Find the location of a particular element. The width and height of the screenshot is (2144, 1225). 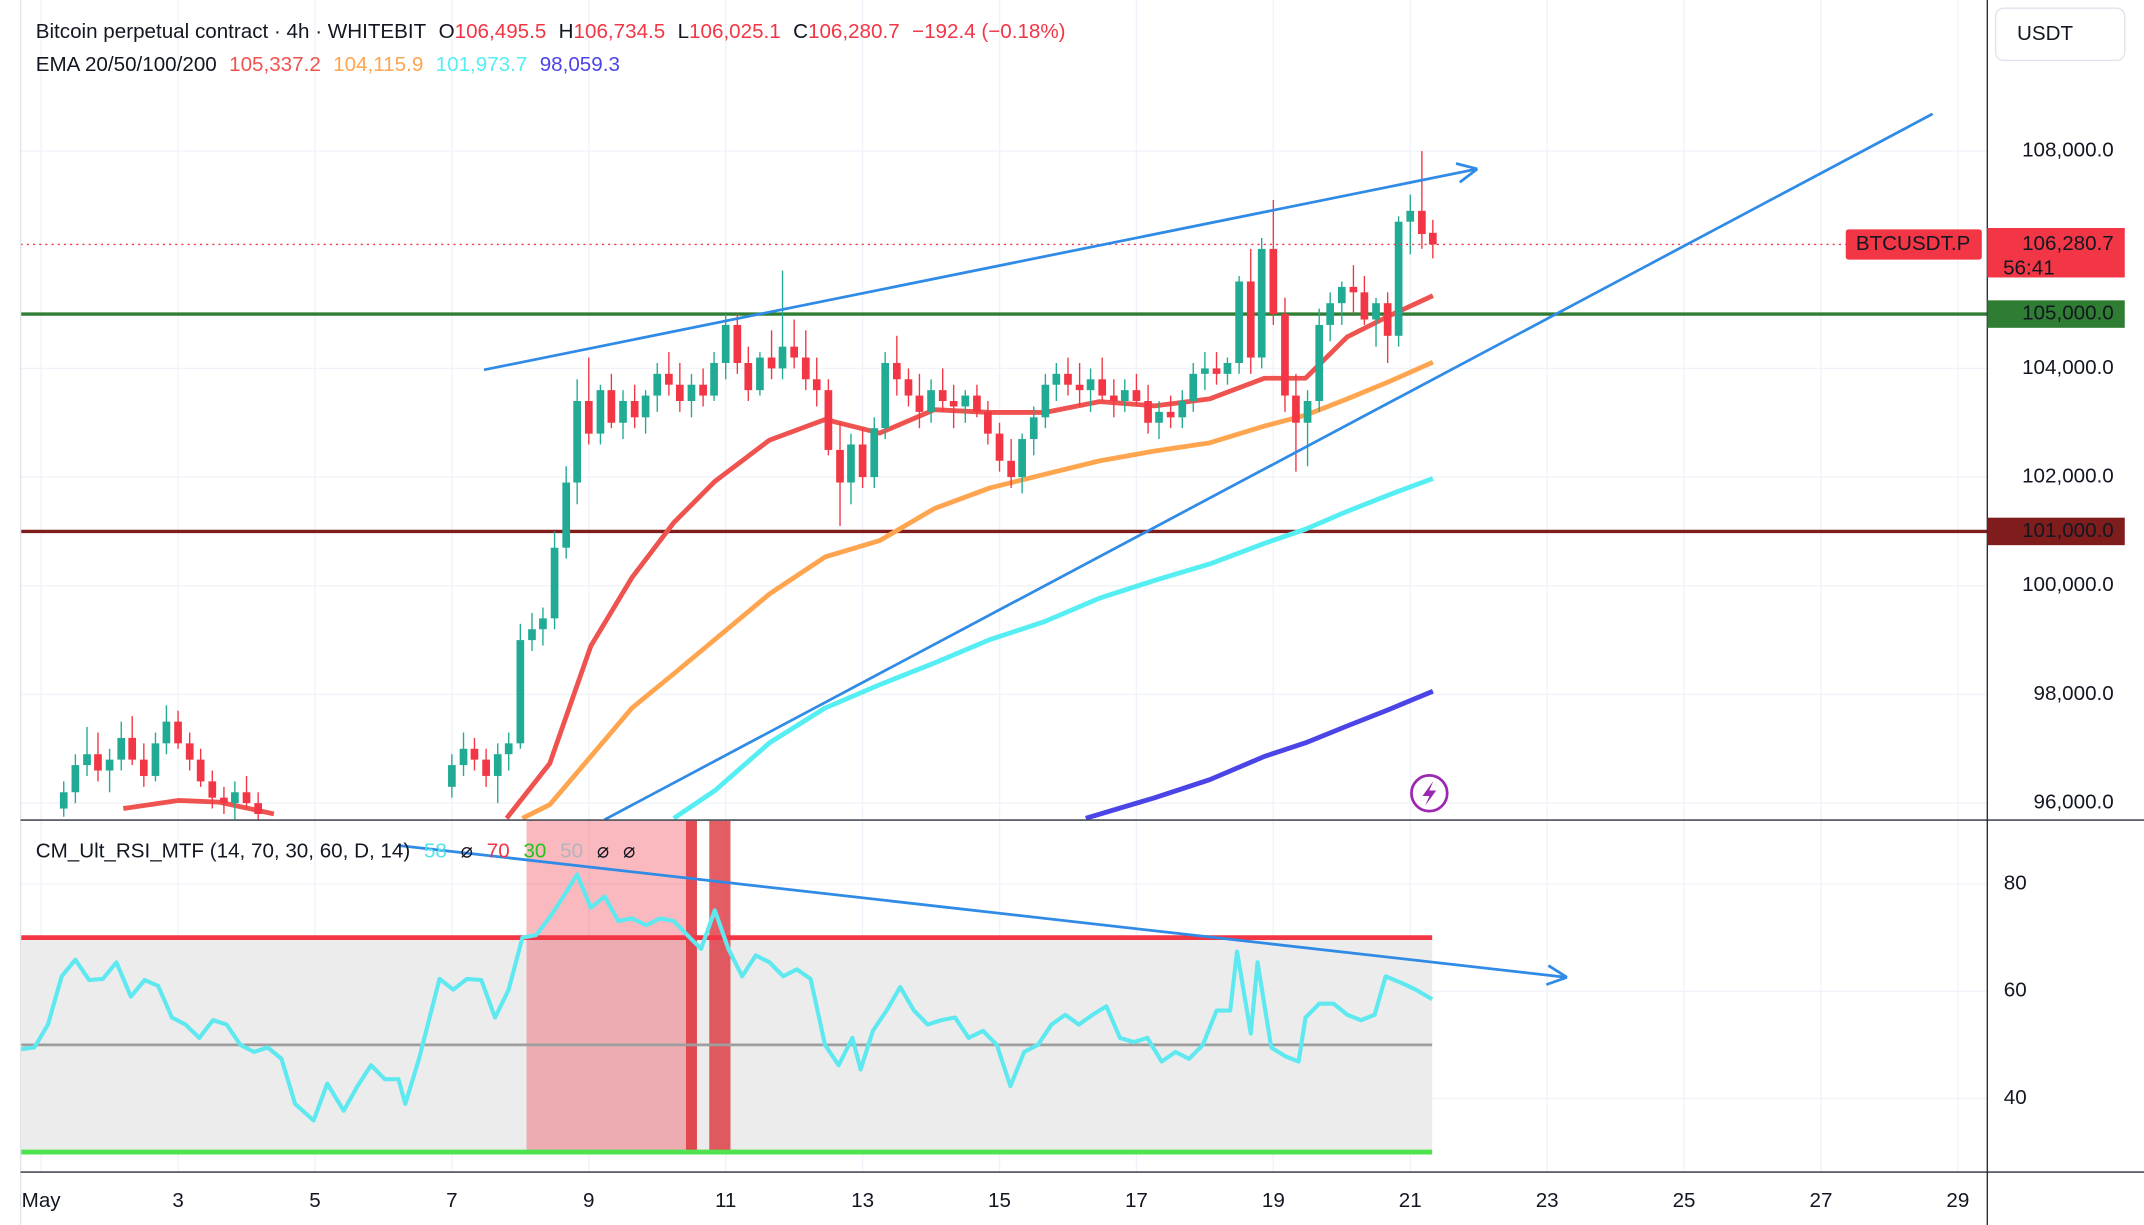

symbol-label: BTCUSDT.P is located at coordinates (1913, 243).